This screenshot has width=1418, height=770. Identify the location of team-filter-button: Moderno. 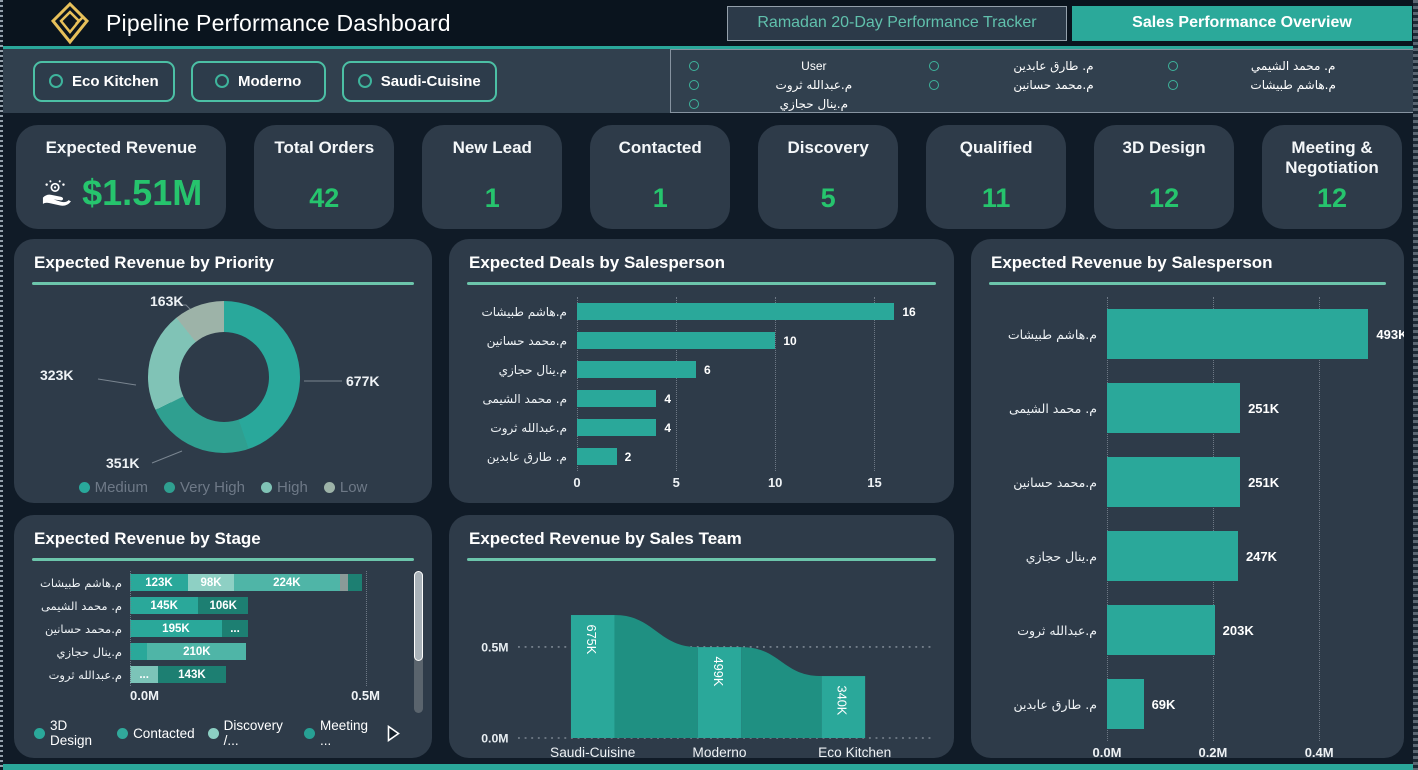
(258, 81).